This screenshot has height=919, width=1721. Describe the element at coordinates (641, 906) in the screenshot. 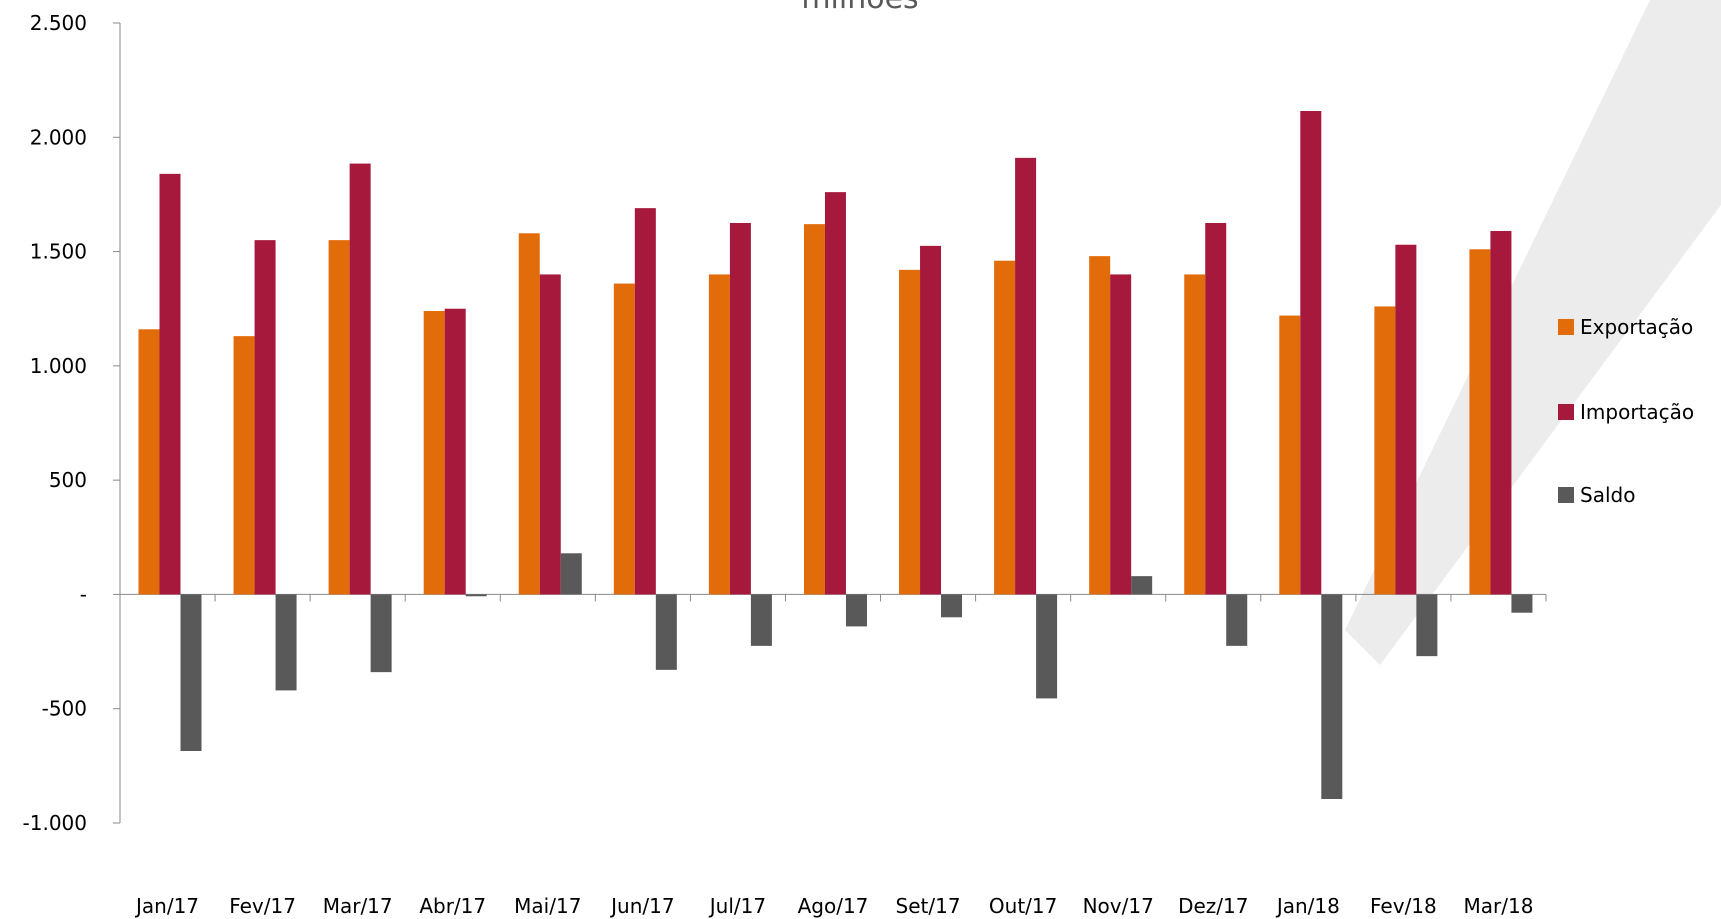

I see `x-tick-label: Jun/17` at that location.